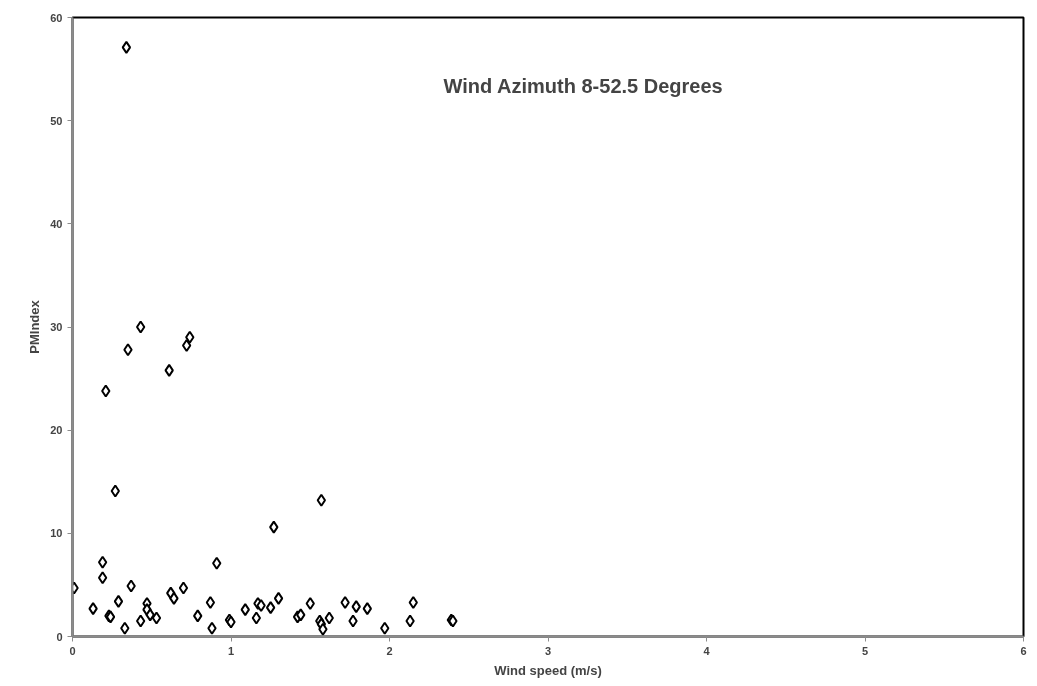  Describe the element at coordinates (56, 533) in the screenshot. I see `y-tick-label: 10` at that location.